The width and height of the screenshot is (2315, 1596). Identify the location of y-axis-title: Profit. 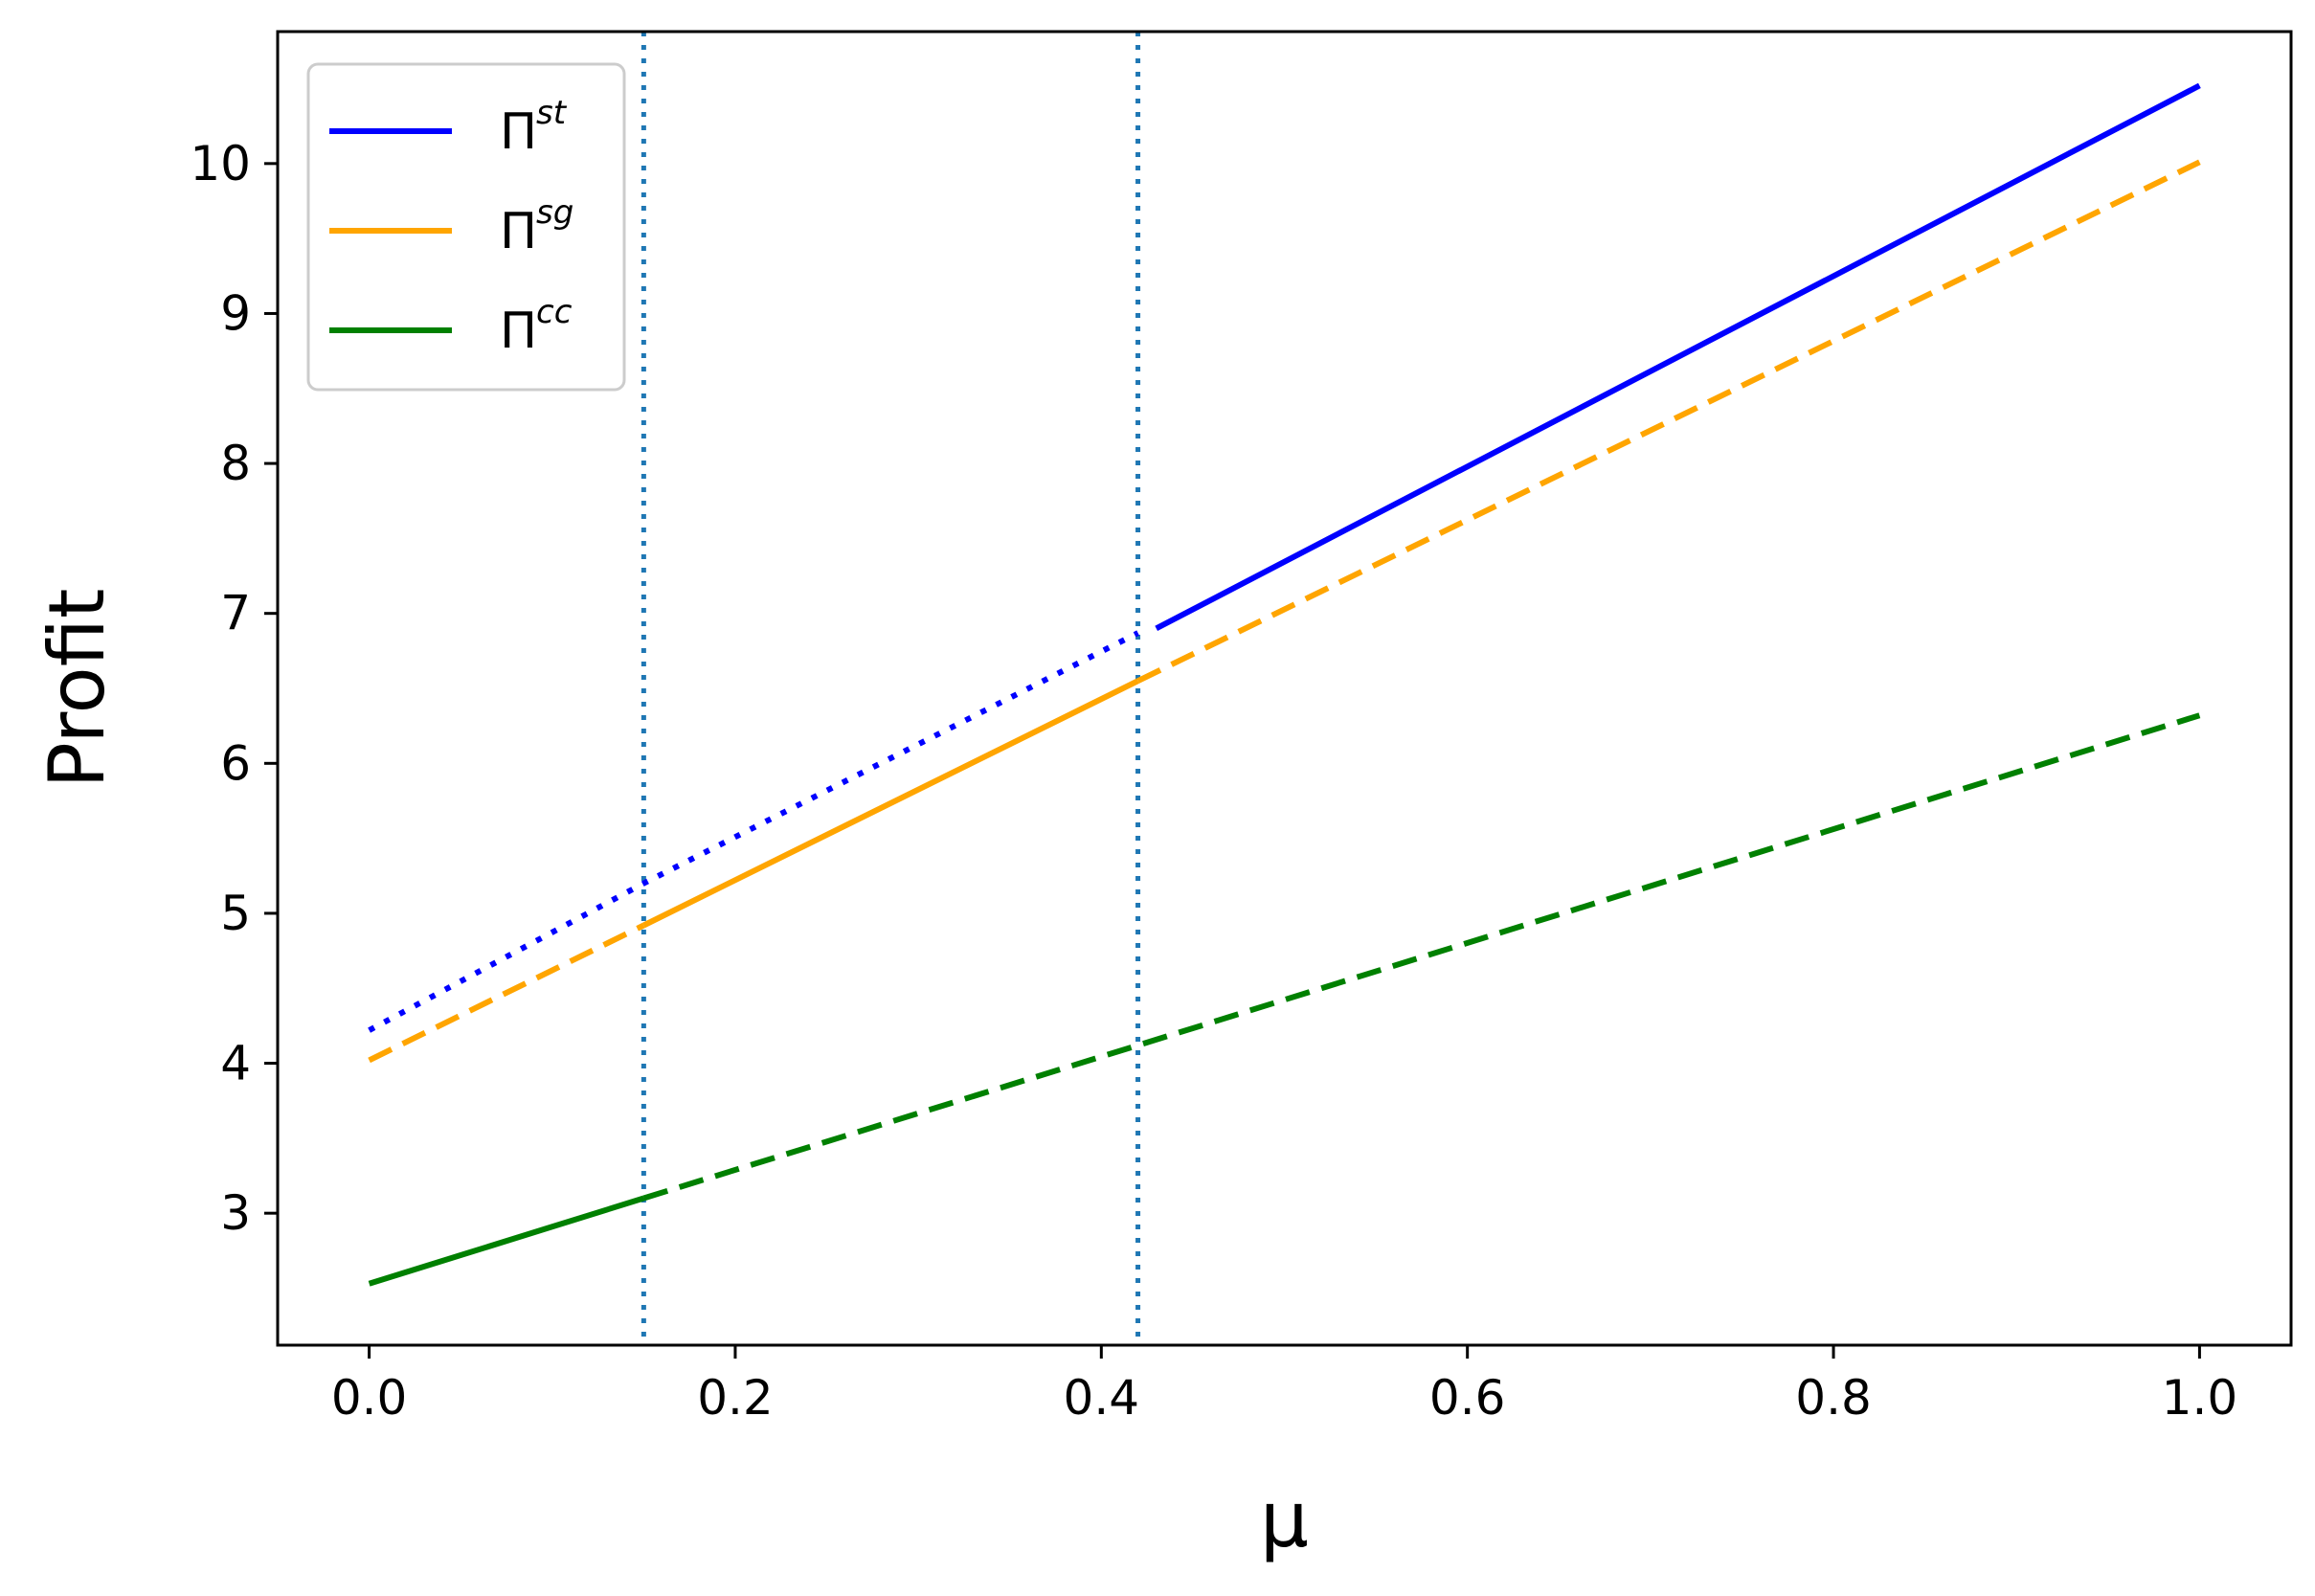
(77, 689).